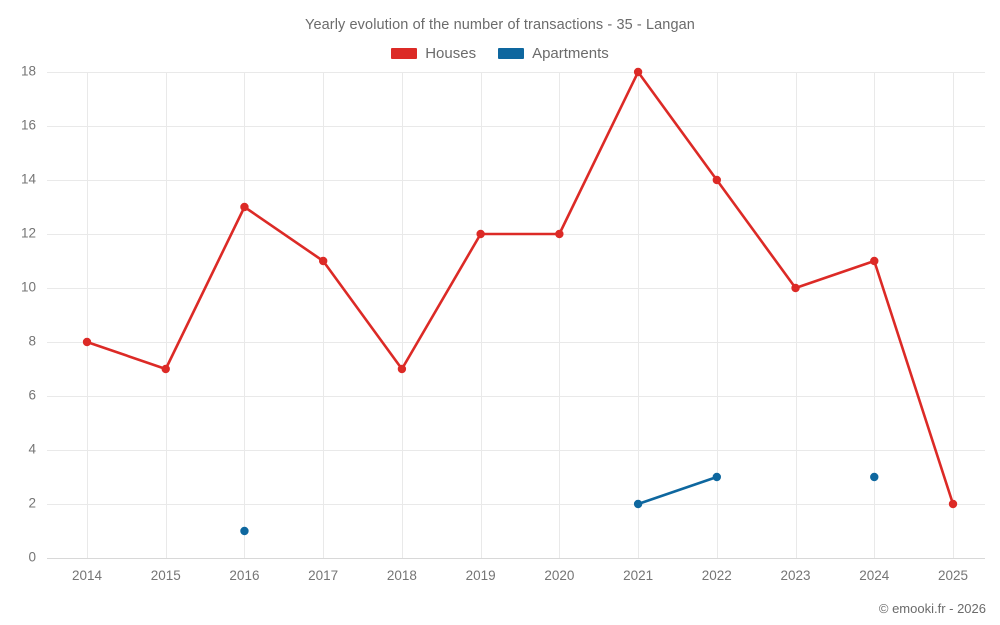  I want to click on y-tick-label: 16, so click(28, 125).